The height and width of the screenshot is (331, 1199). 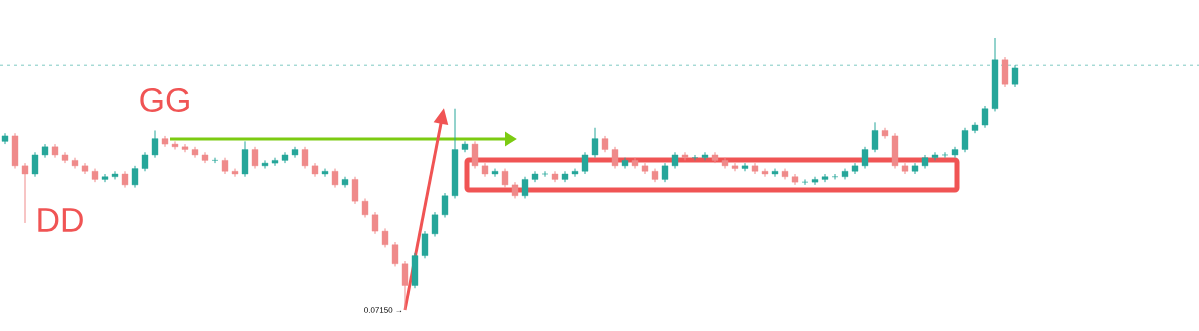 What do you see at coordinates (60, 220) in the screenshot?
I see `annotation: DD` at bounding box center [60, 220].